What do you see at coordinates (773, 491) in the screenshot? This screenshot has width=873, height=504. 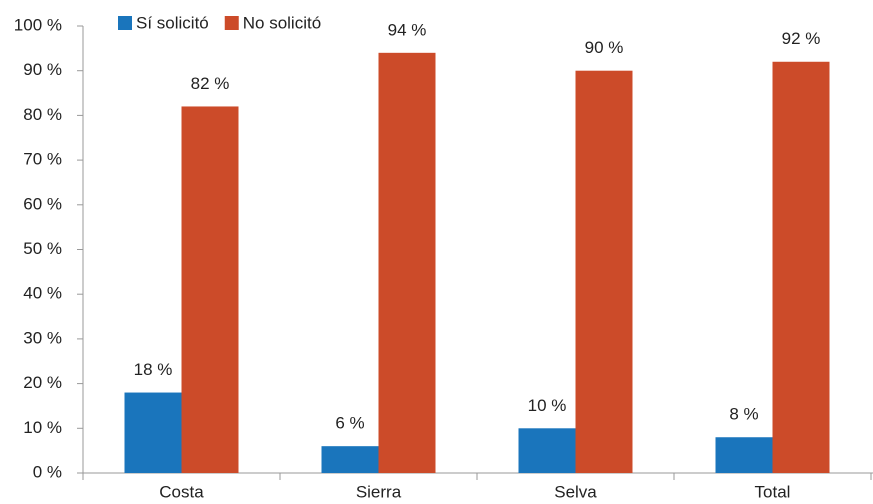 I see `x-tick-label: Total` at bounding box center [773, 491].